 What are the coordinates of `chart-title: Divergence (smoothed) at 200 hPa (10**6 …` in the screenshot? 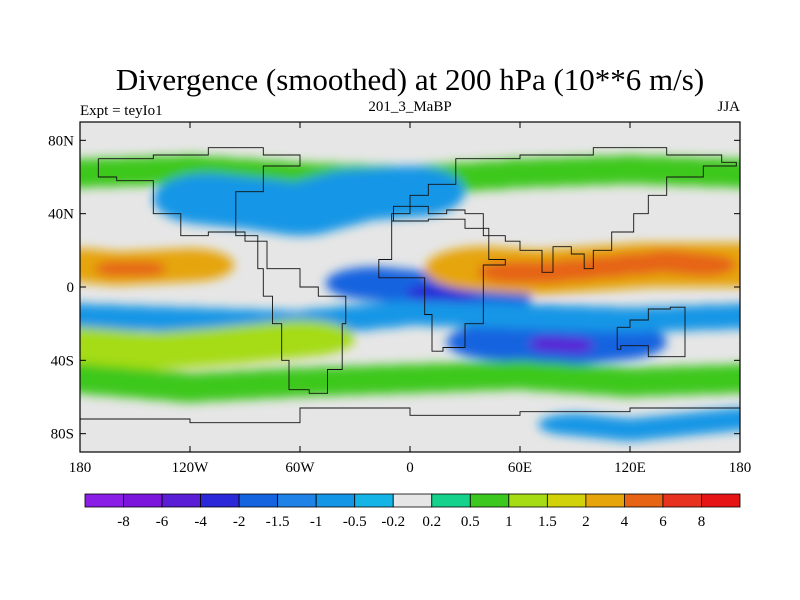 It's located at (410, 79).